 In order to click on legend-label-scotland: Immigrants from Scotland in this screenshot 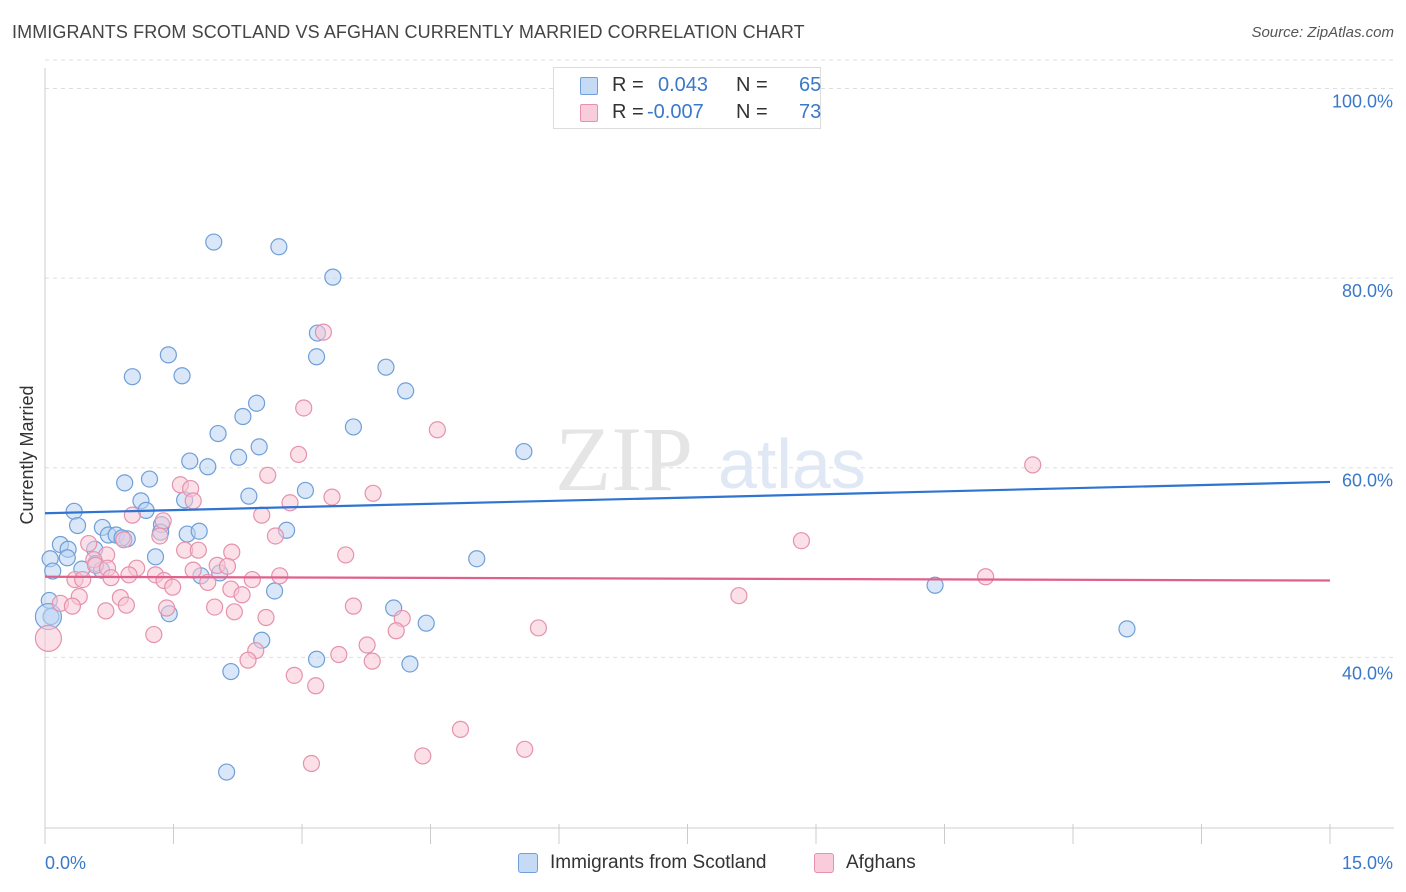, I will do `click(658, 862)`.